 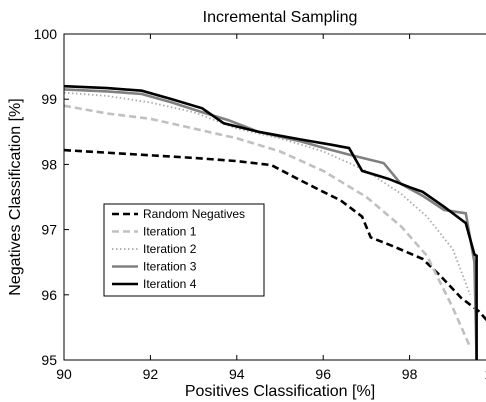 I want to click on y-tick-label: 96, so click(x=49, y=295).